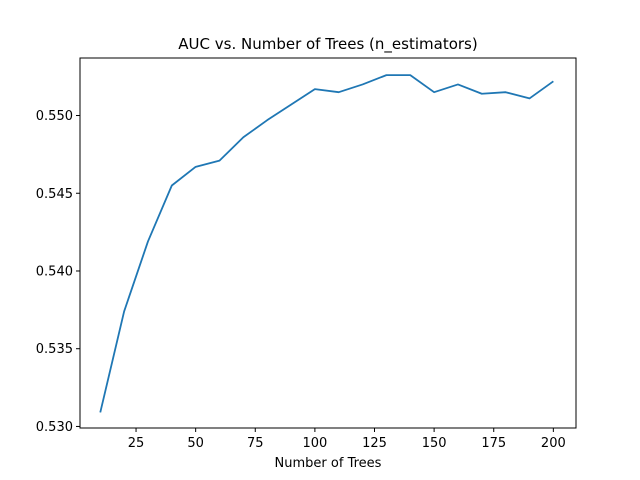 This screenshot has height=480, width=640. Describe the element at coordinates (327, 44) in the screenshot. I see `chart-title: AUC vs. Number of Trees (n_estimators)` at that location.